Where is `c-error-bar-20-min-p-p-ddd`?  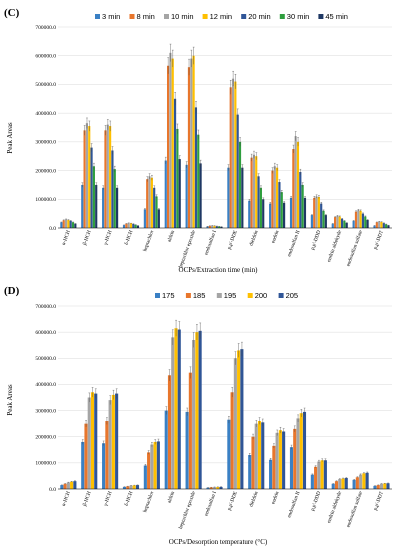 c-error-bar-20-min-p-p-ddd is located at coordinates (321, 203).